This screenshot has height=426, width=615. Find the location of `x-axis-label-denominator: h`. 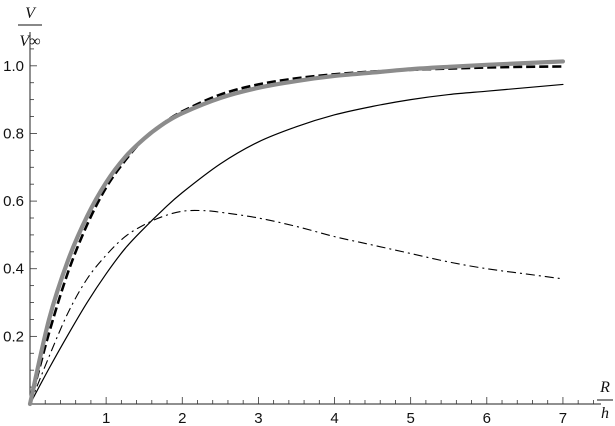

x-axis-label-denominator: h is located at coordinates (605, 413).